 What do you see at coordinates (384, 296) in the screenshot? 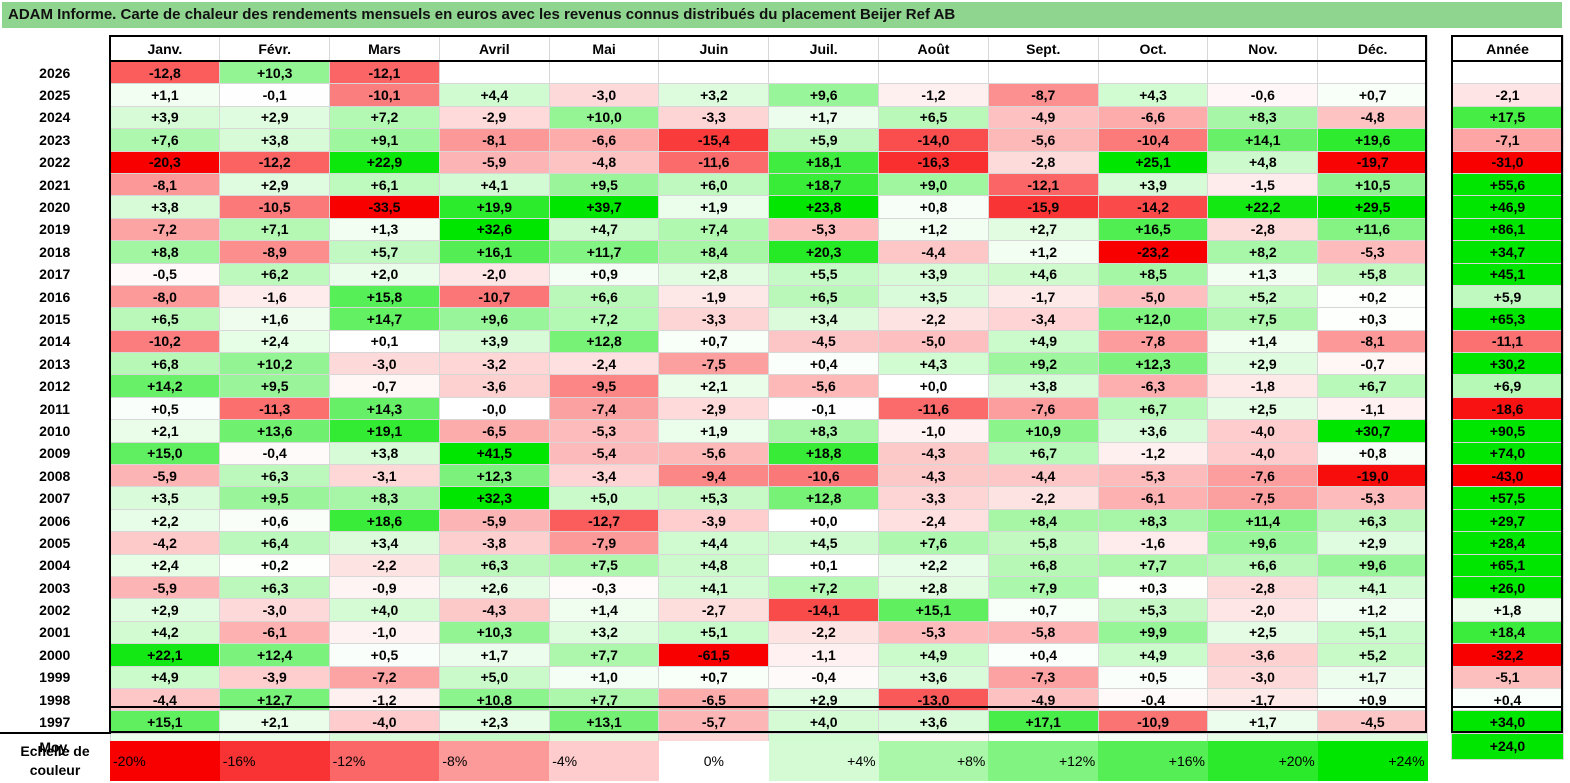
I see `heatmap-cell: +15,8` at bounding box center [384, 296].